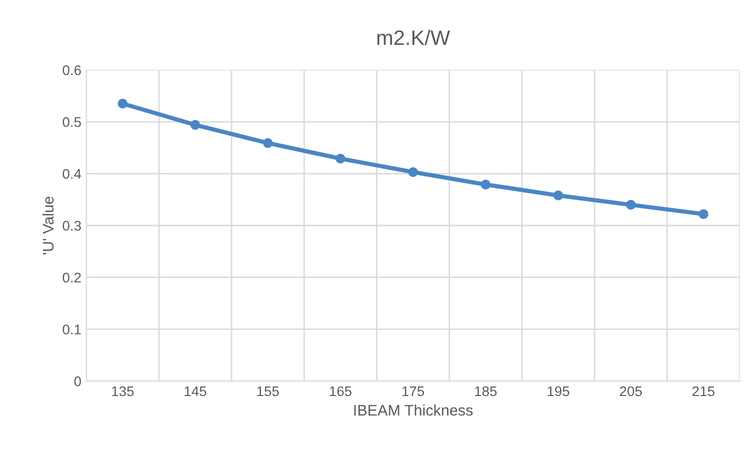 This screenshot has width=751, height=451. I want to click on y-tick-label: 0.2, so click(71, 277).